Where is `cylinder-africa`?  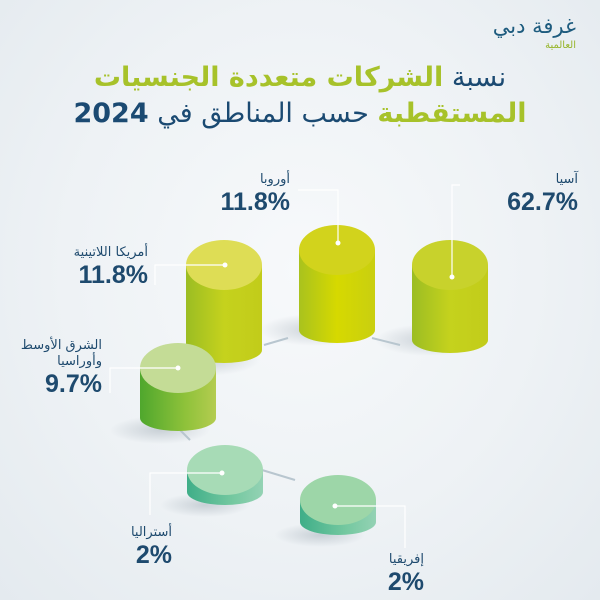
cylinder-africa is located at coordinates (338, 505).